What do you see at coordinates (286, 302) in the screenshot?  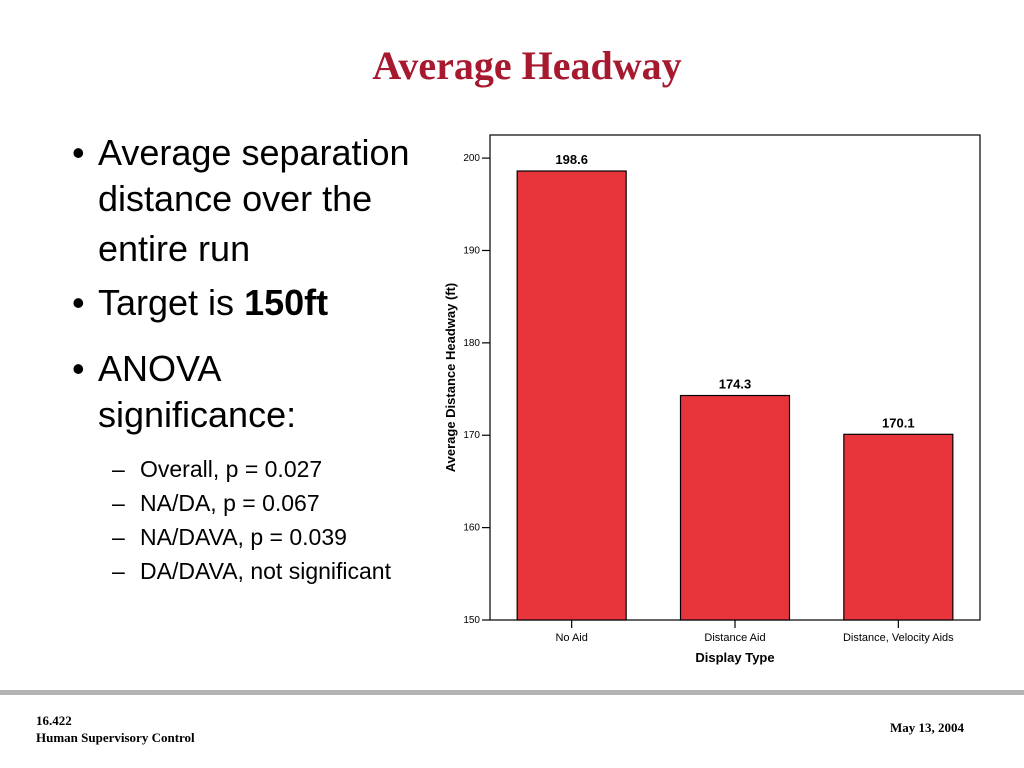 I see `target-value: 150ft` at bounding box center [286, 302].